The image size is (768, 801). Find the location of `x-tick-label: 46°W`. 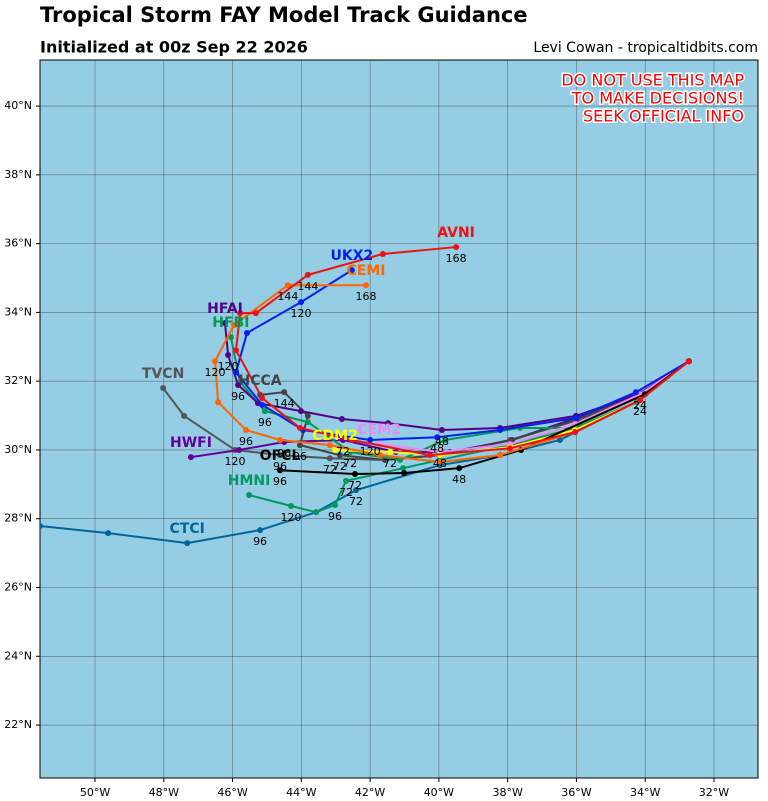

x-tick-label: 46°W is located at coordinates (232, 792).